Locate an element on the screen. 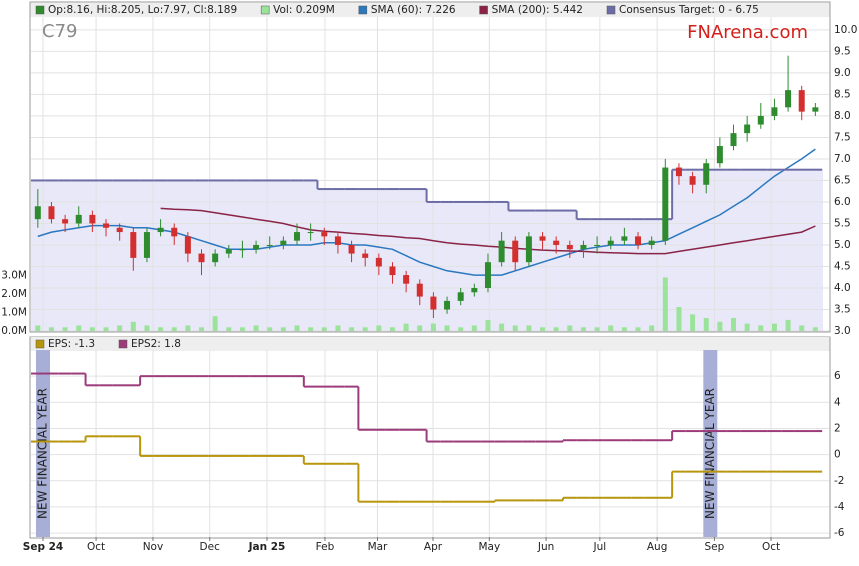 The height and width of the screenshot is (566, 859). y-tick-label: 6.0 is located at coordinates (842, 202).